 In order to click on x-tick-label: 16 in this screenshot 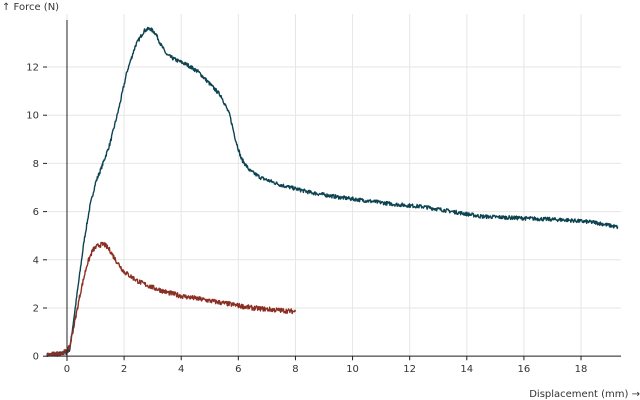, I will do `click(524, 369)`.